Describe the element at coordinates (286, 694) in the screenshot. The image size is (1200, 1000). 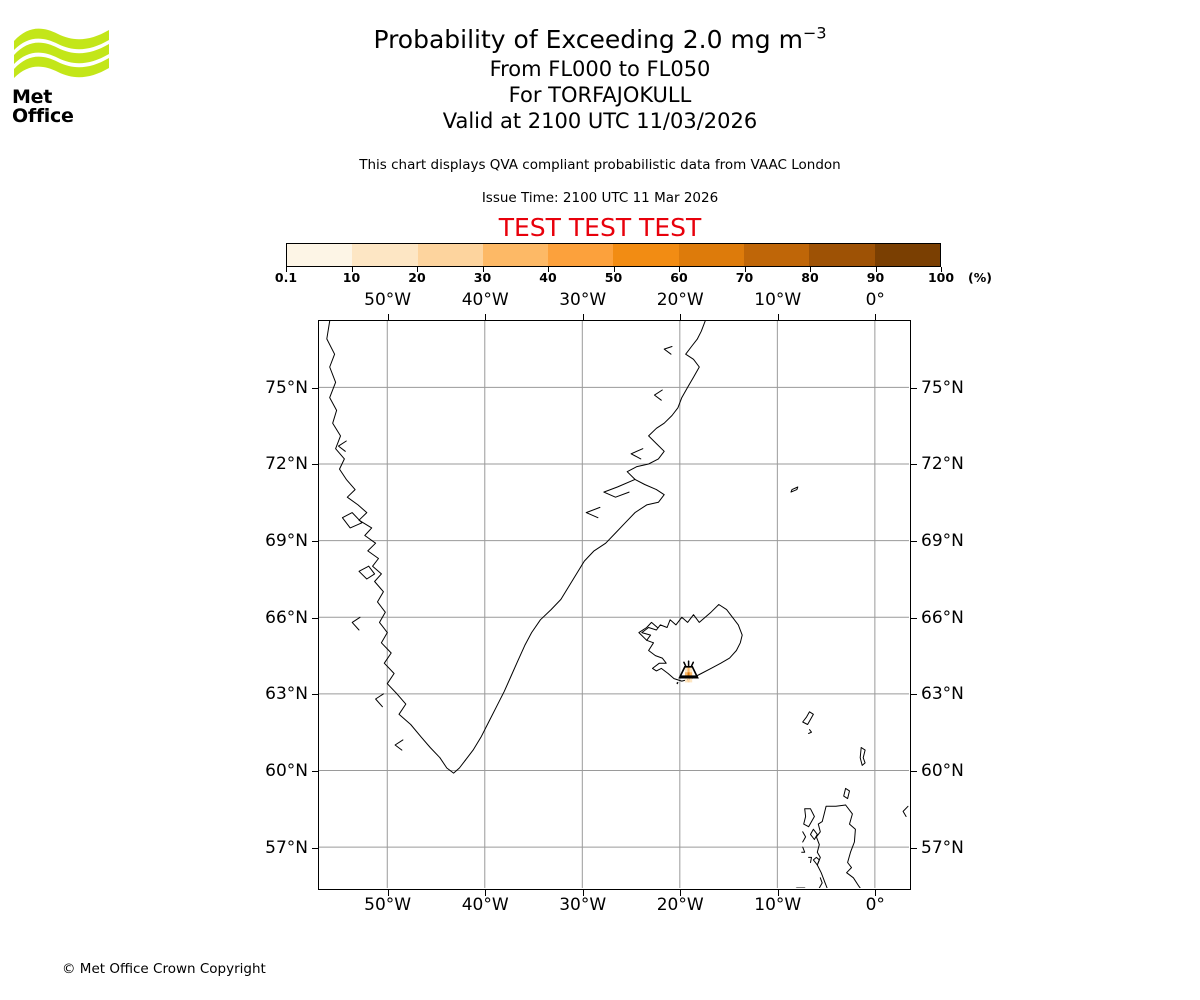
I see `lat-label-left-63°N: 63°N` at that location.